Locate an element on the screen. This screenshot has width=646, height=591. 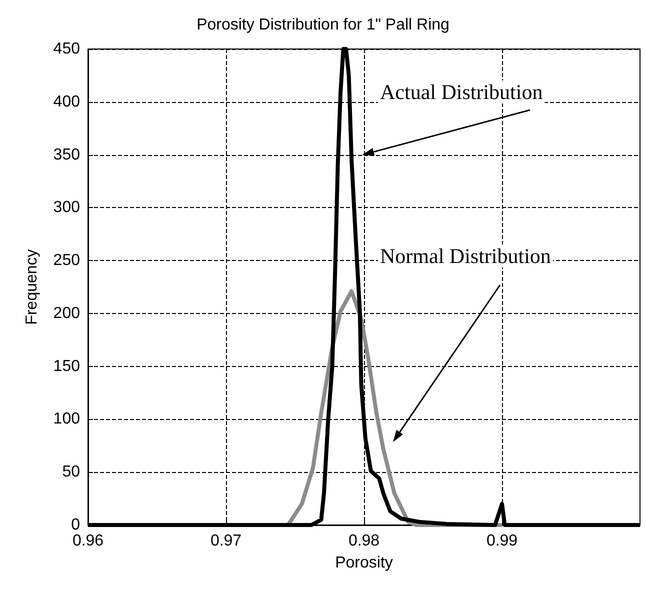
y-tick-label: 150 is located at coordinates (66, 366).